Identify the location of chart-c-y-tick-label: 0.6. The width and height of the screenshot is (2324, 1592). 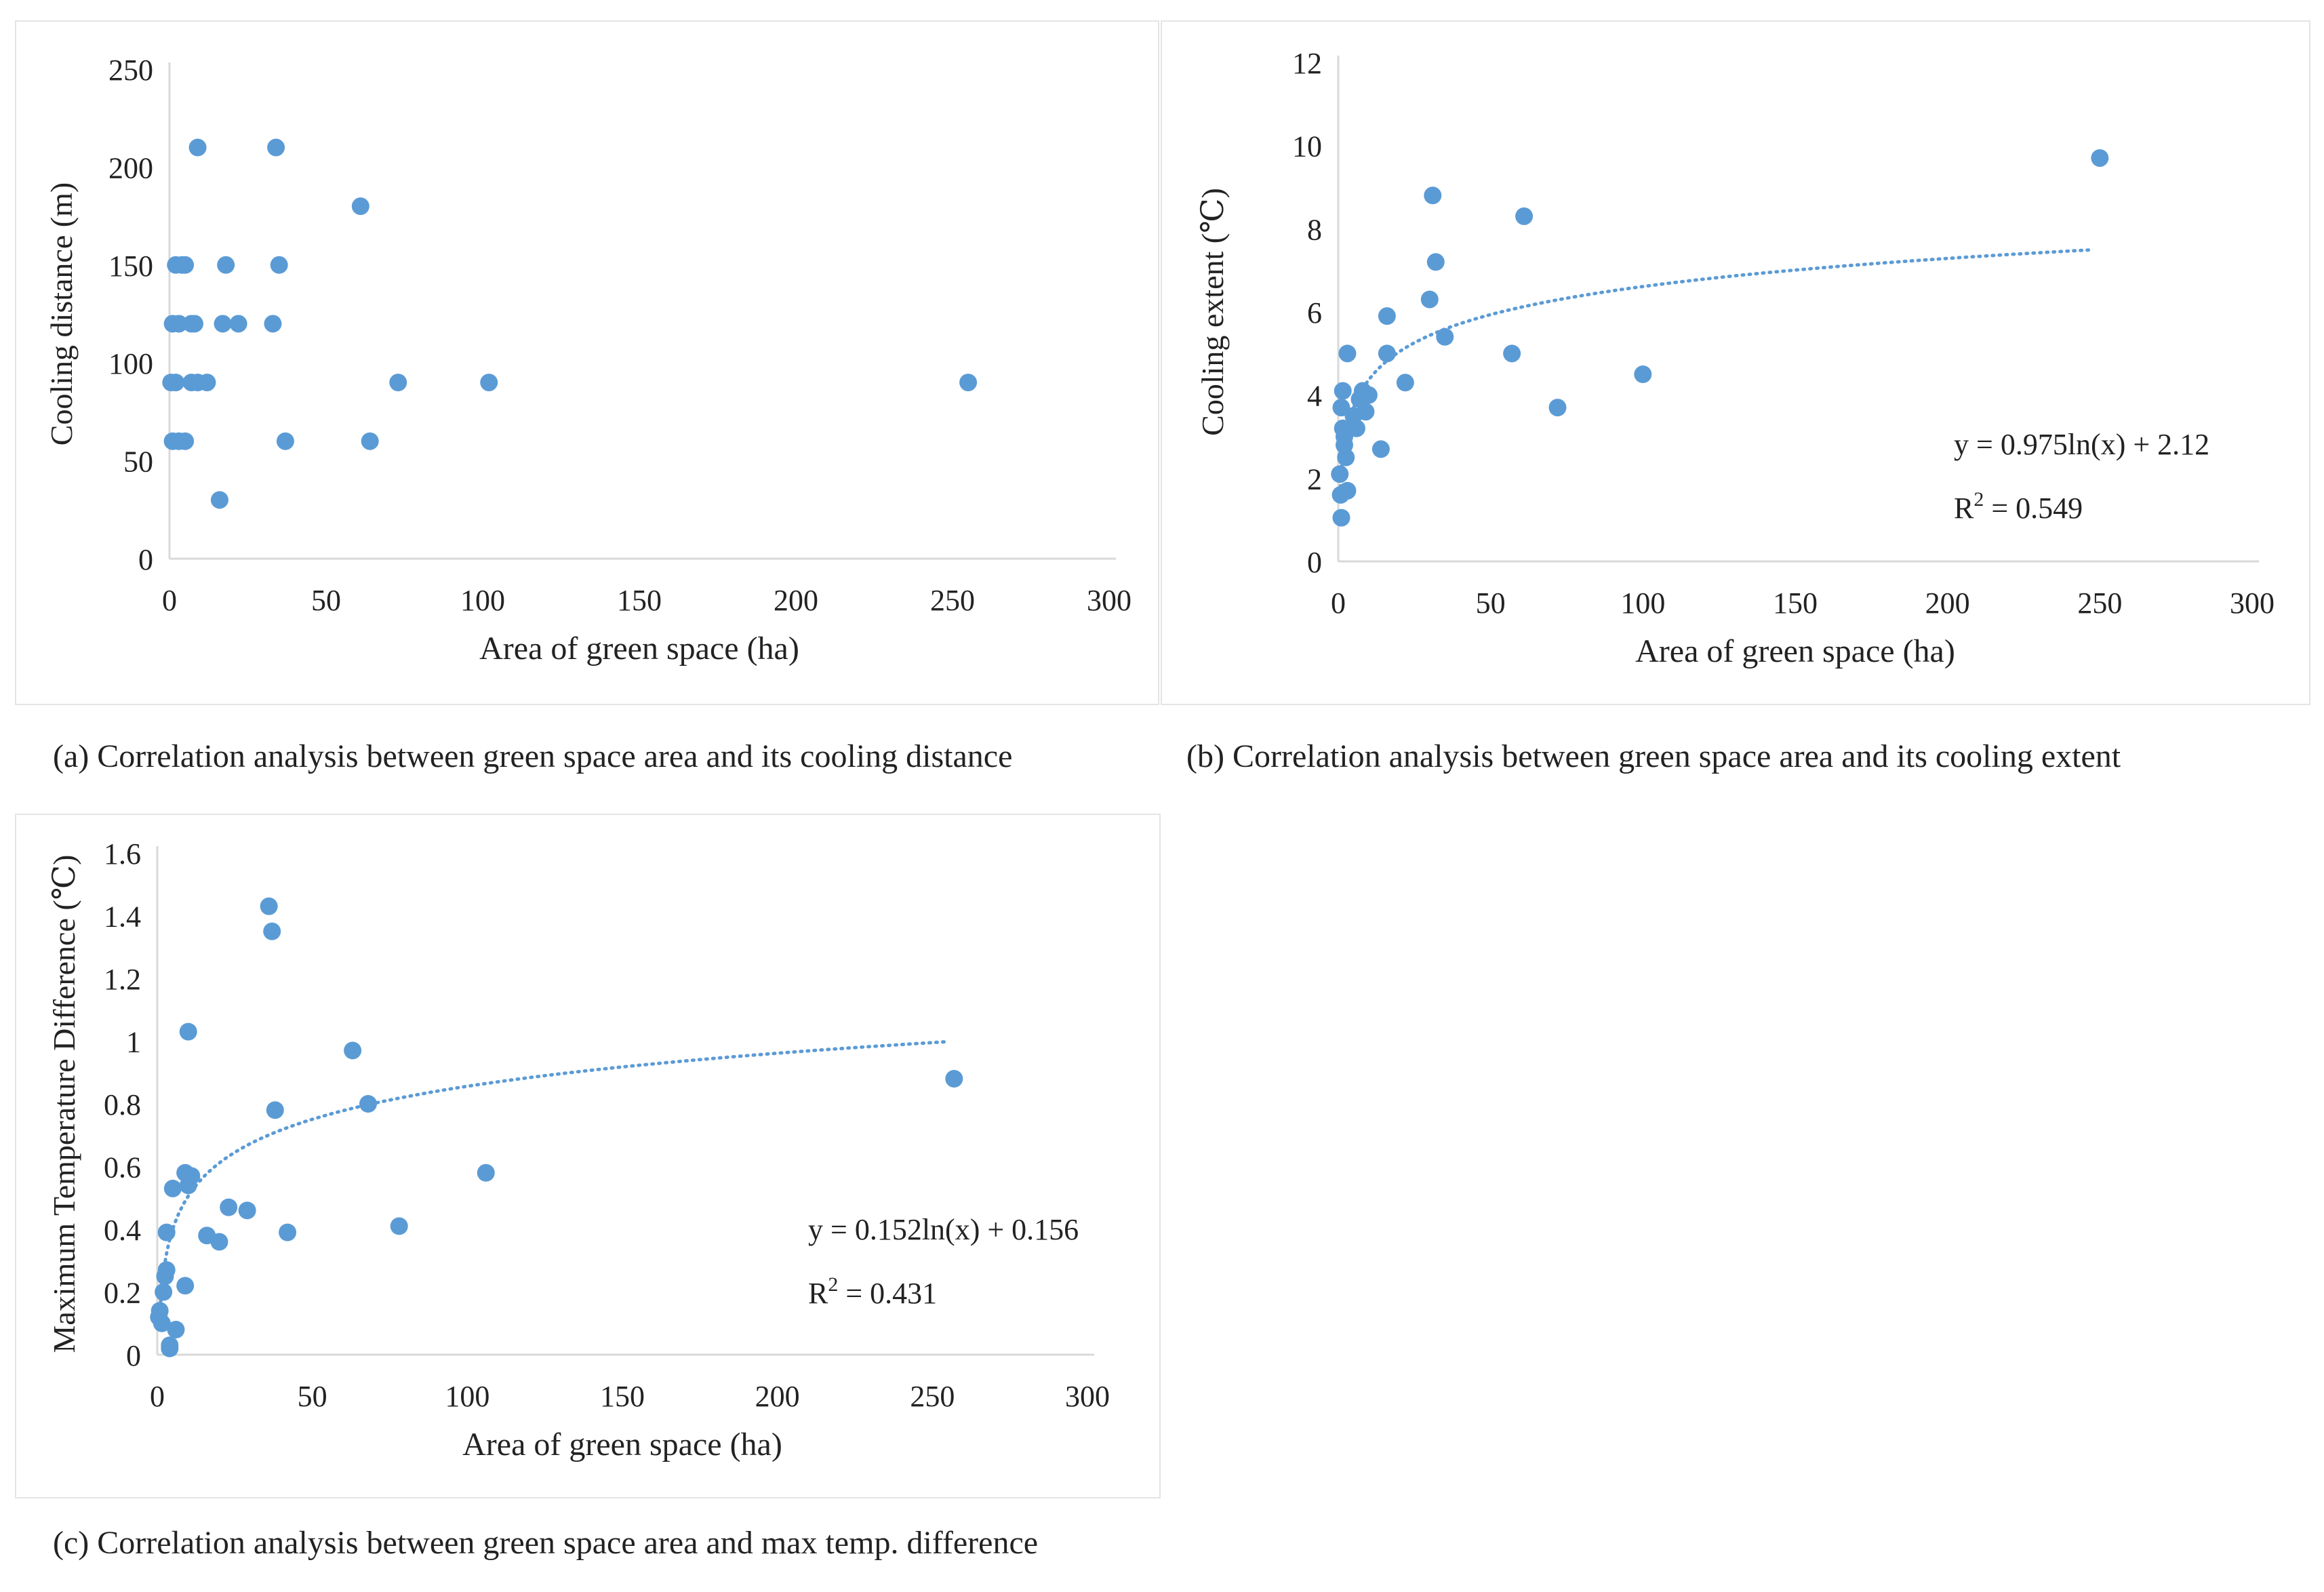
(122, 1168).